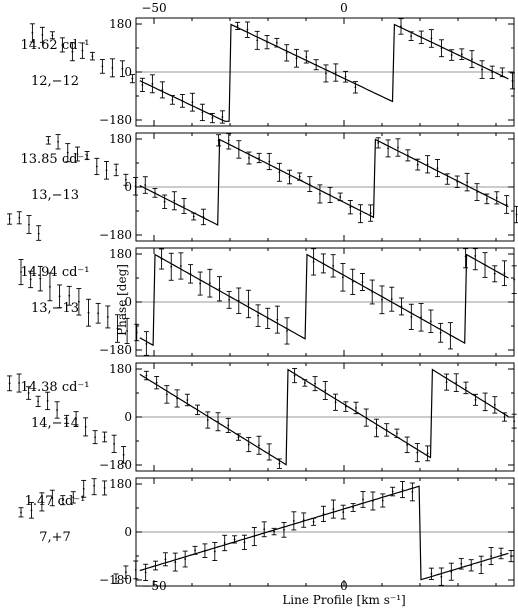 This screenshot has width=518, height=609. I want to click on frequency-label: 14.94 cd⁻¹, so click(55, 272).